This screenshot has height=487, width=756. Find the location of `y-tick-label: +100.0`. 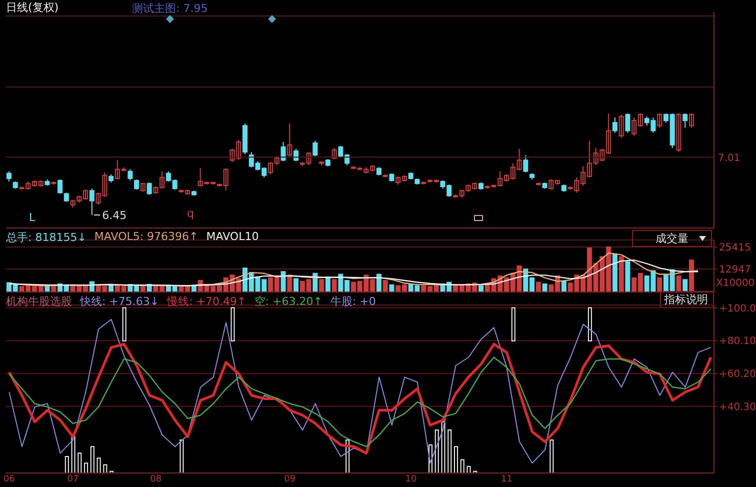

y-tick-label: +100.0 is located at coordinates (737, 308).